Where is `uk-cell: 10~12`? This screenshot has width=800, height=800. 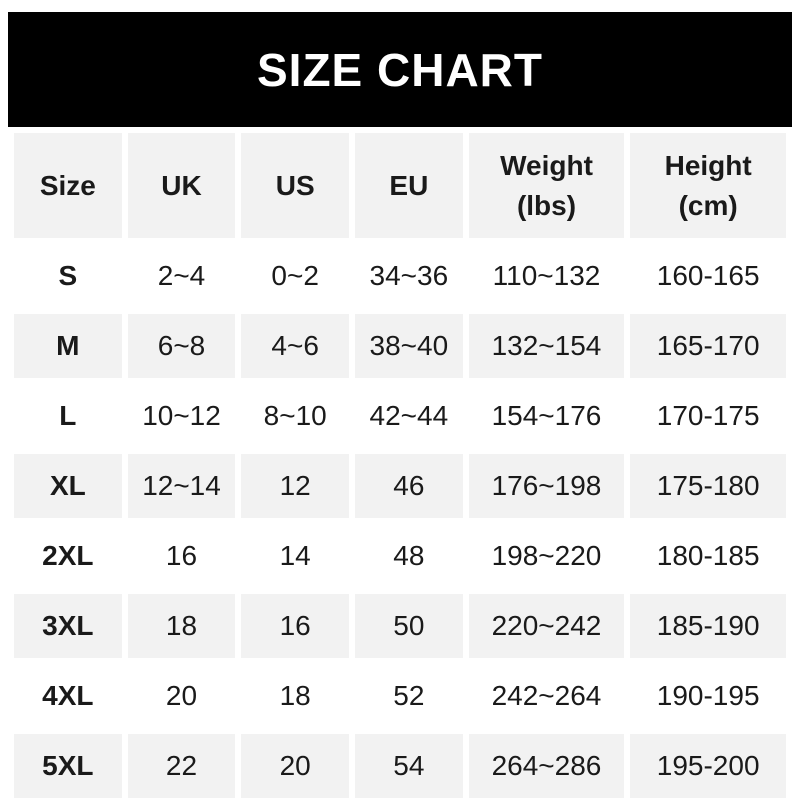 uk-cell: 10~12 is located at coordinates (181, 416).